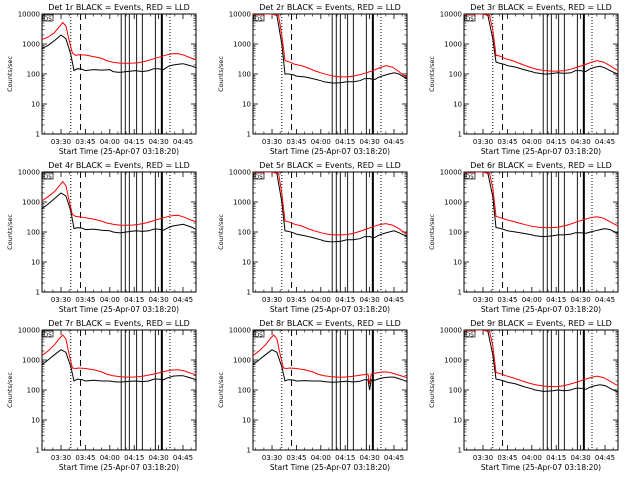 Image resolution: width=640 pixels, height=480 pixels. I want to click on chart-title: Det 7r BLACK = Events, RED = LLD, so click(119, 323).